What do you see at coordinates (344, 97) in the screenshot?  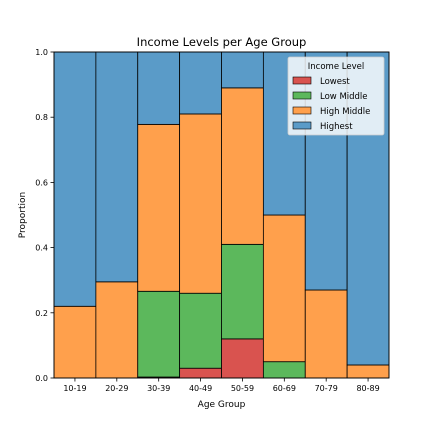 I see `legend-label-1: Low Middle` at bounding box center [344, 97].